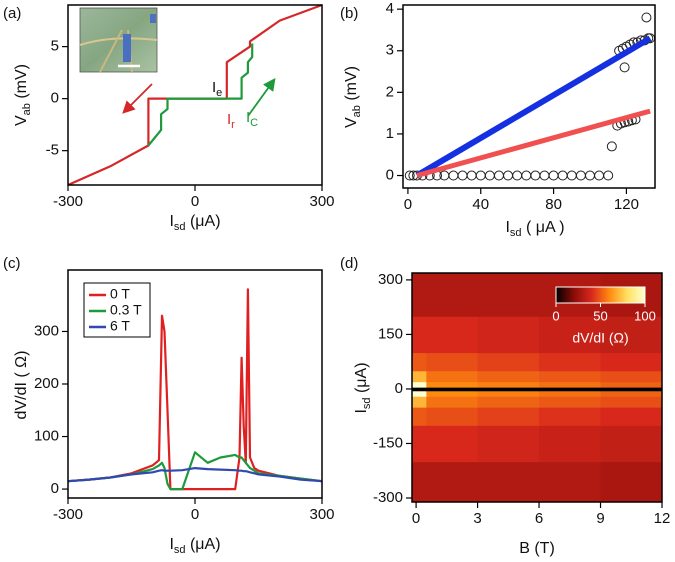  What do you see at coordinates (120, 294) in the screenshot?
I see `legend-label: 0 T` at bounding box center [120, 294].